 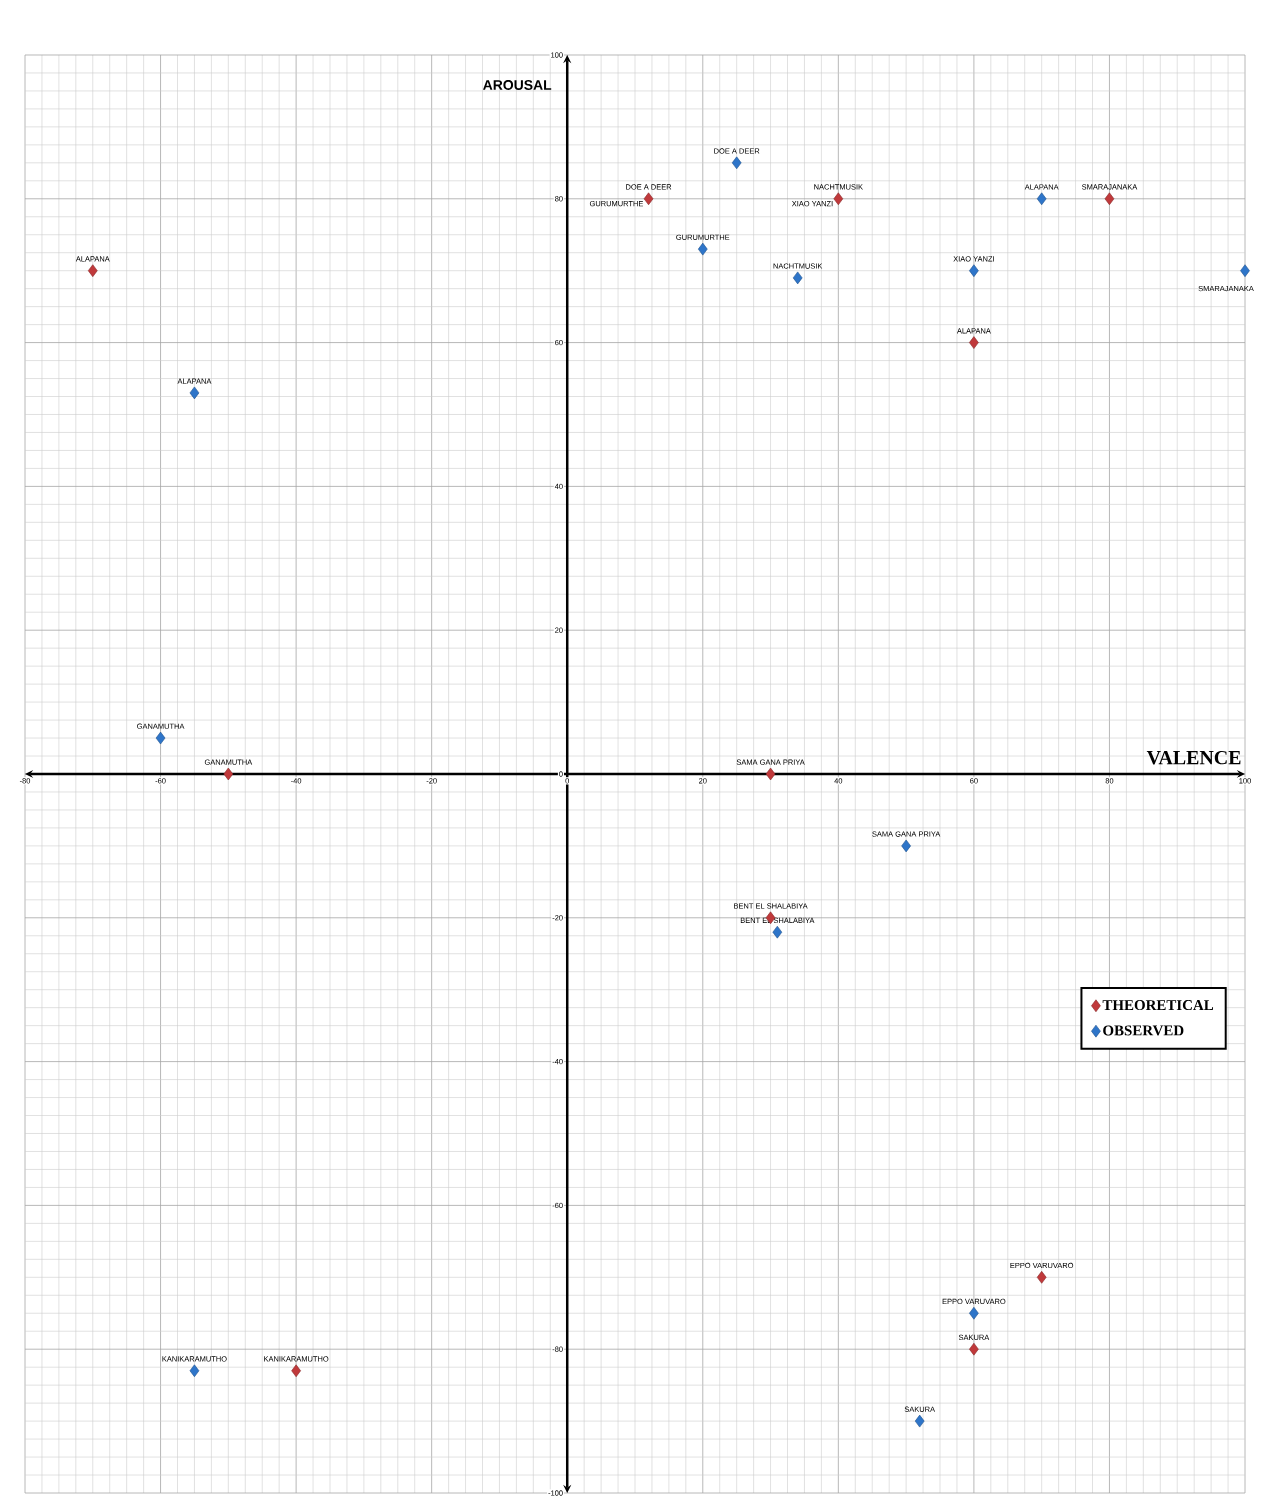 What do you see at coordinates (1158, 1005) in the screenshot?
I see `legend-label: THEORETICAL` at bounding box center [1158, 1005].